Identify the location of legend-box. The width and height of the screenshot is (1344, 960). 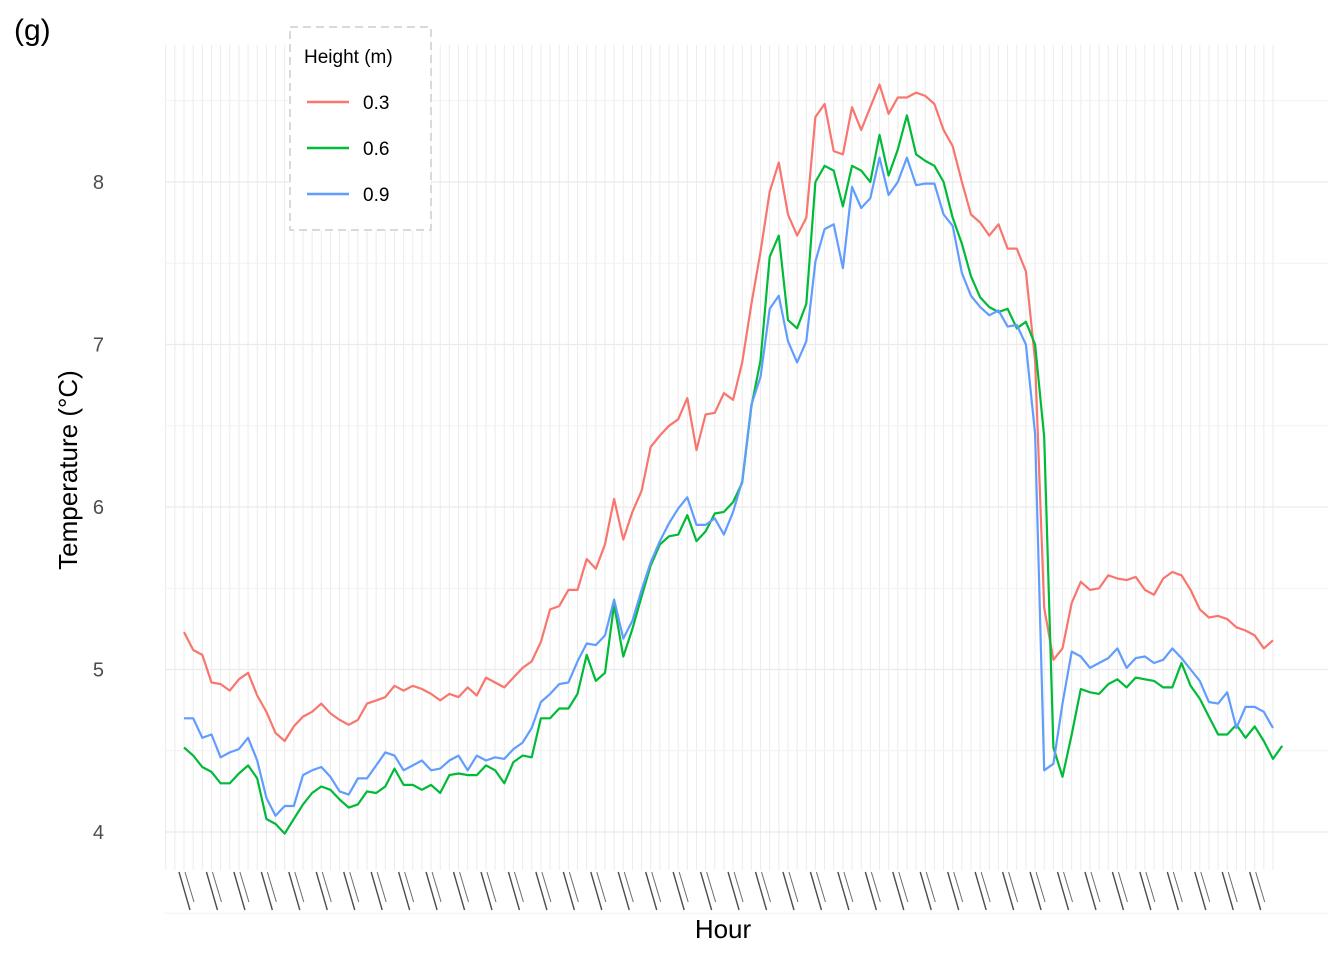
(360, 128).